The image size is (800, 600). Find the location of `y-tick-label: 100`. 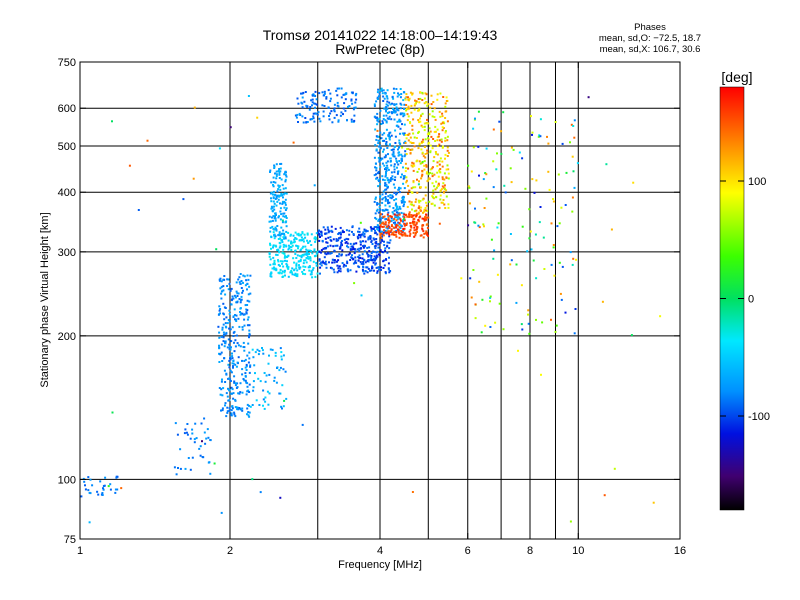

y-tick-label: 100 is located at coordinates (67, 480).